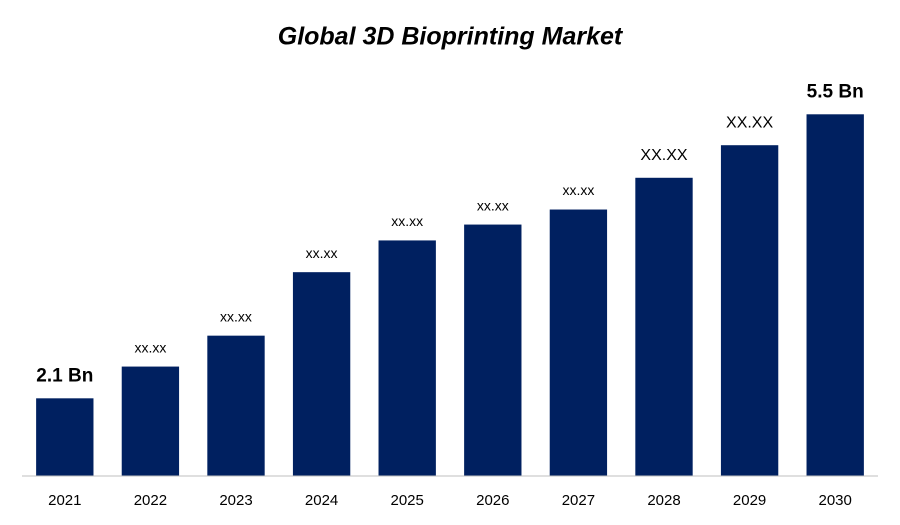 The width and height of the screenshot is (900, 525). What do you see at coordinates (578, 500) in the screenshot?
I see `x-tick-label: 2027` at bounding box center [578, 500].